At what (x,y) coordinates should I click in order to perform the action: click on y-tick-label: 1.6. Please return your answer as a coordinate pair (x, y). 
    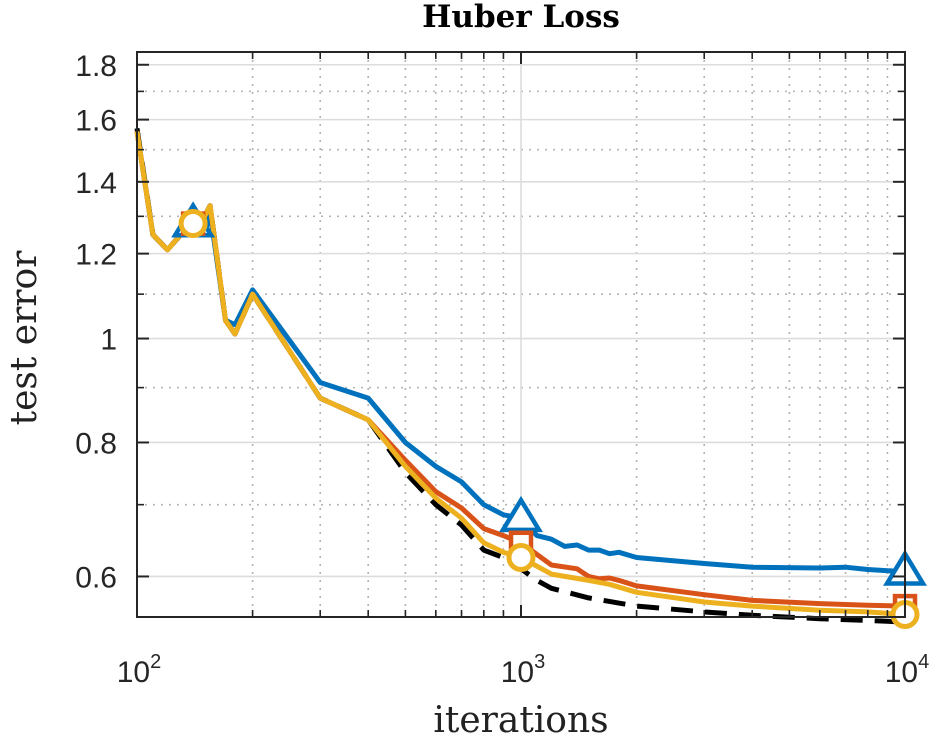
    Looking at the image, I should click on (96, 121).